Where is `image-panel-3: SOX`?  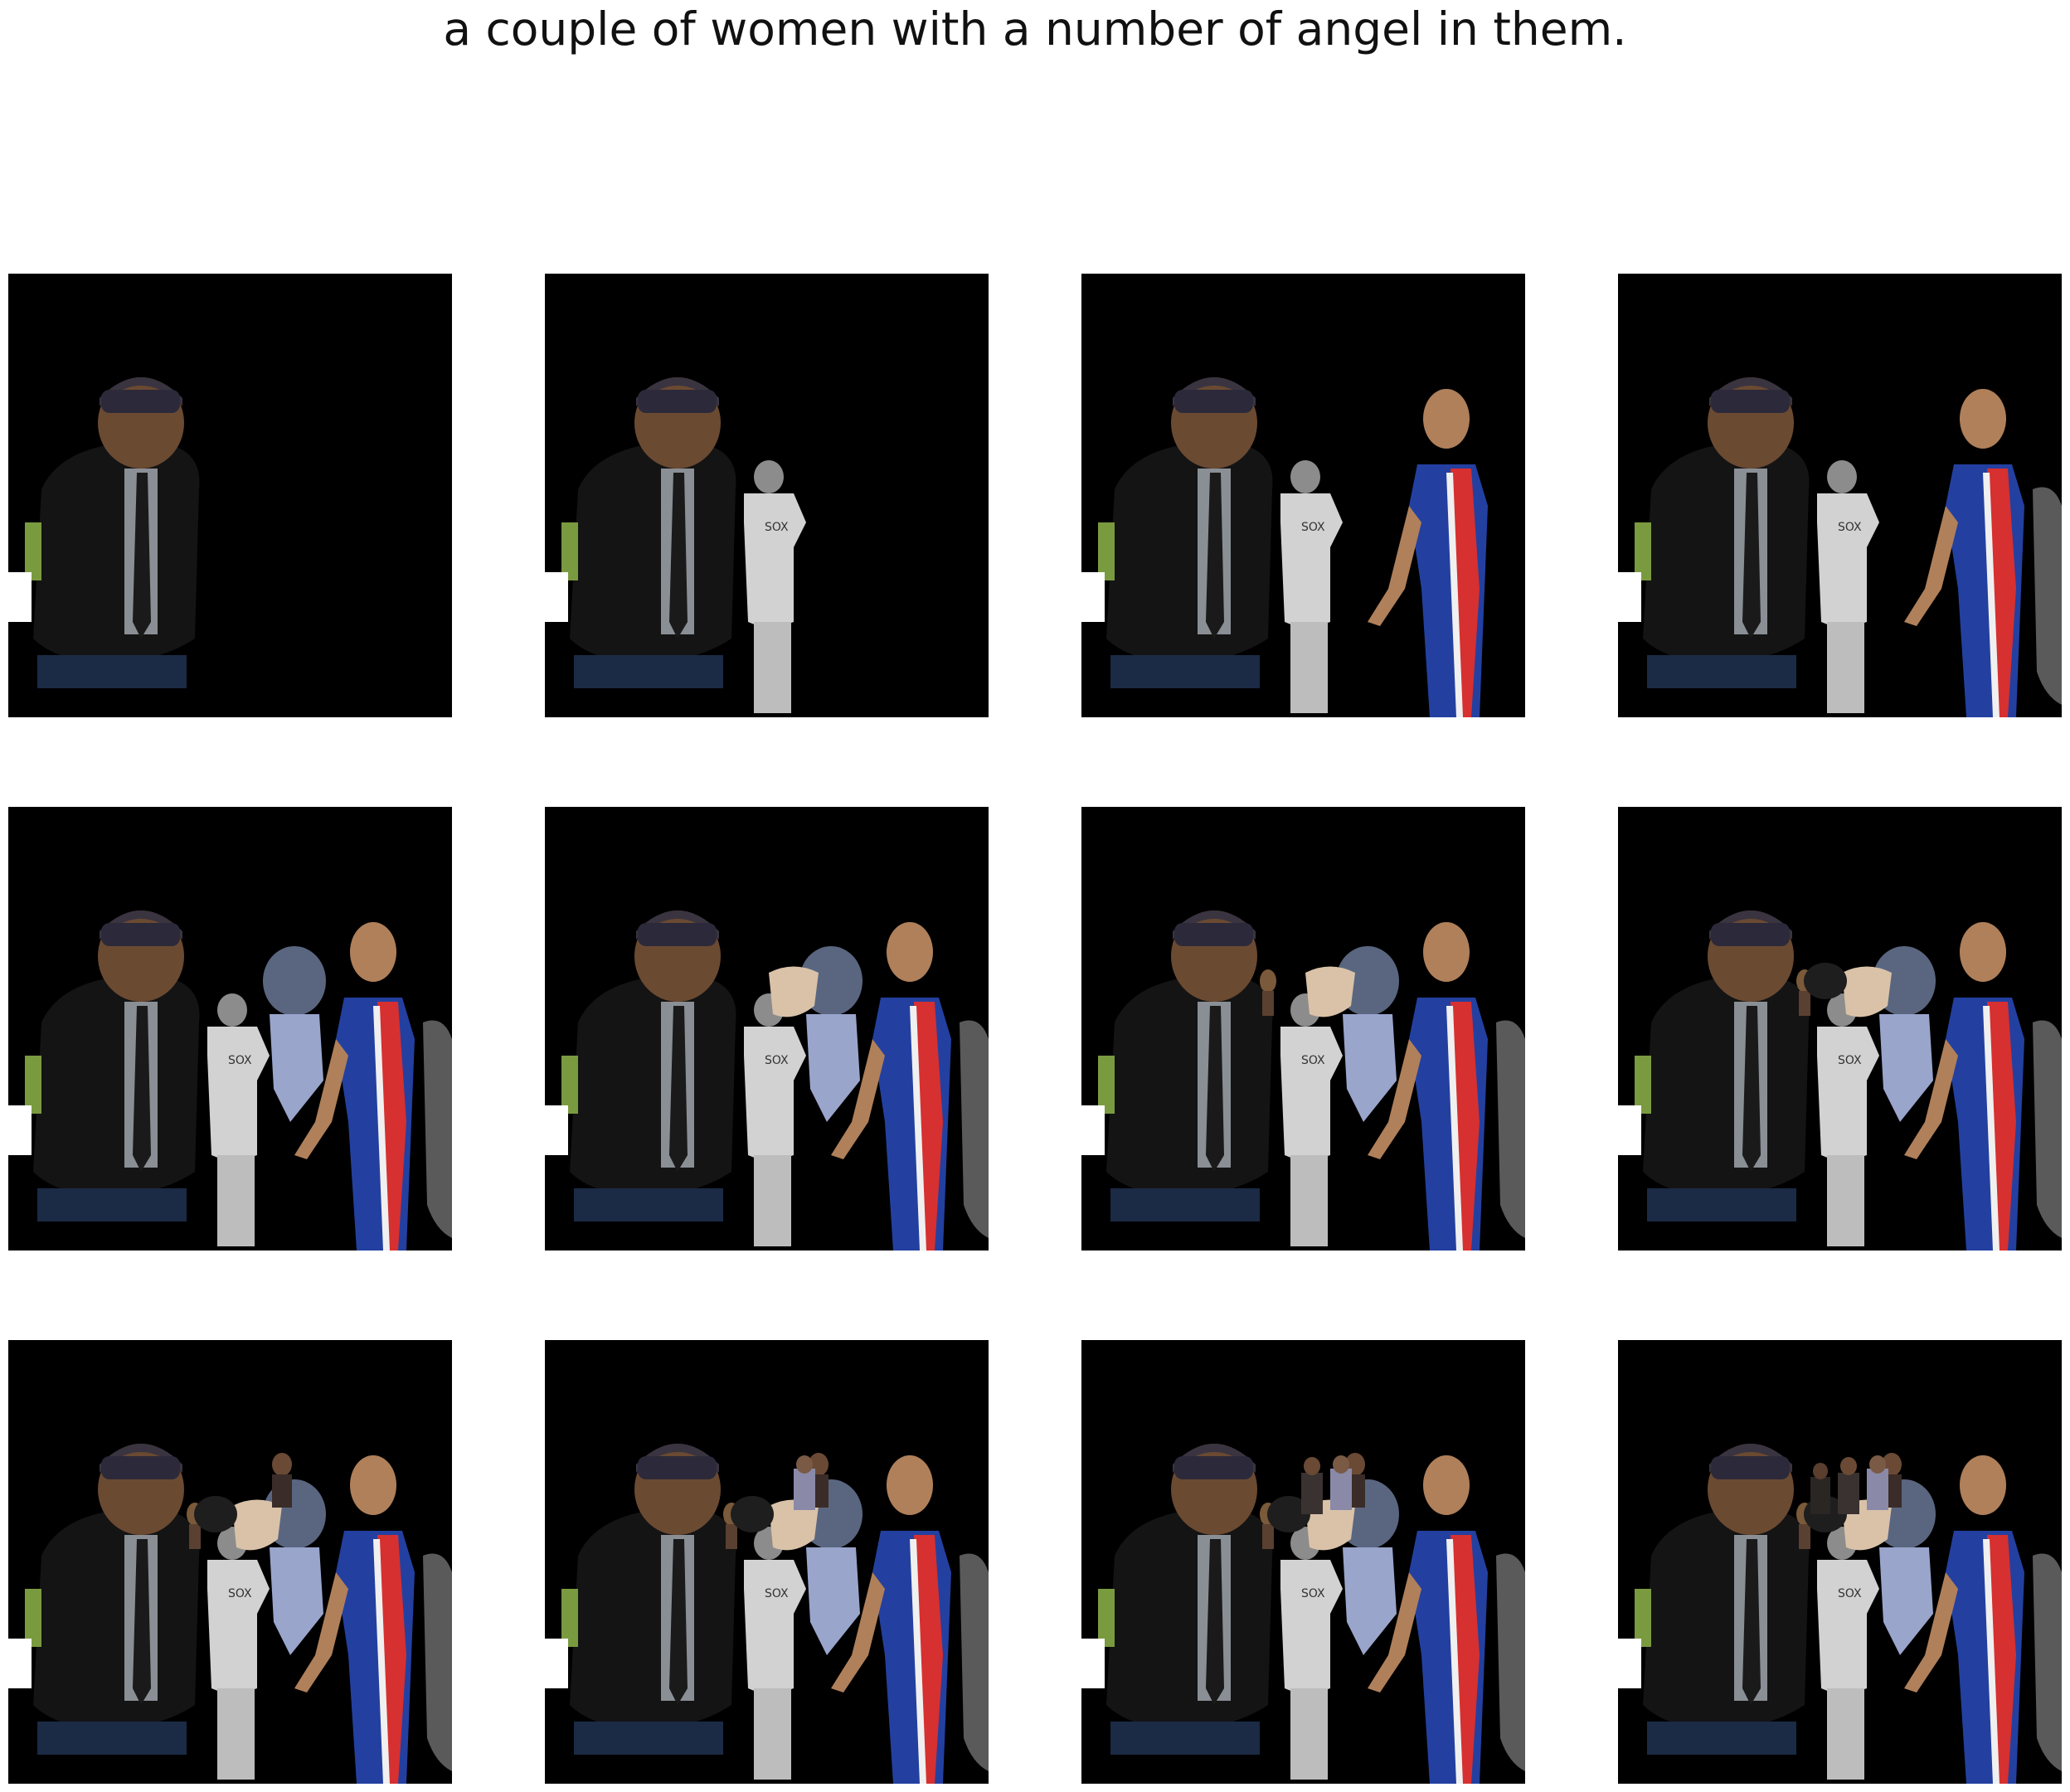
image-panel-3: SOX is located at coordinates (1303, 496).